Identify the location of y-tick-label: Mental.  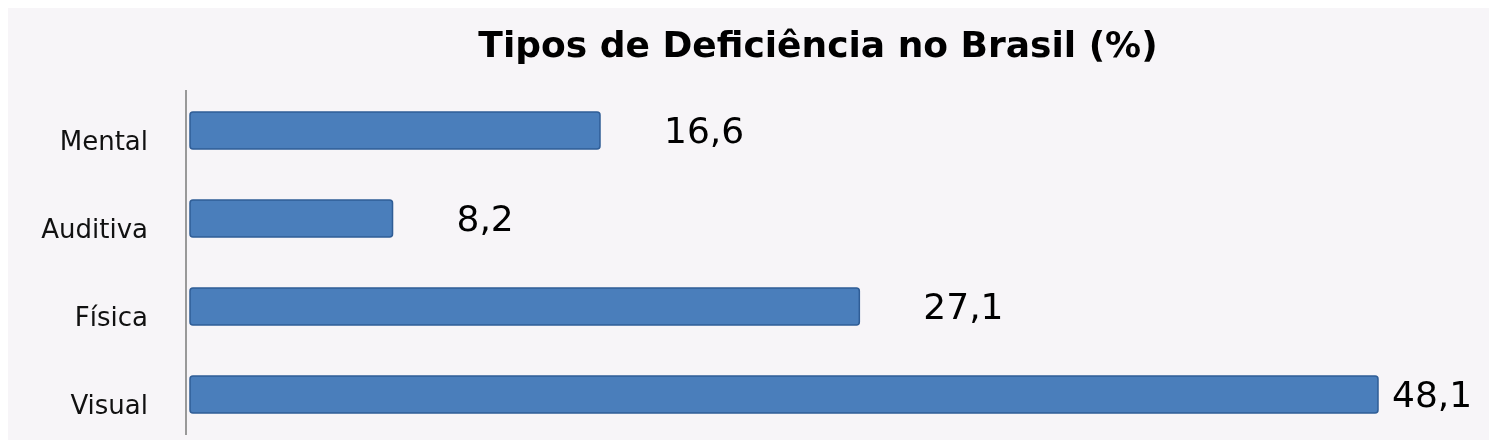
(103, 140).